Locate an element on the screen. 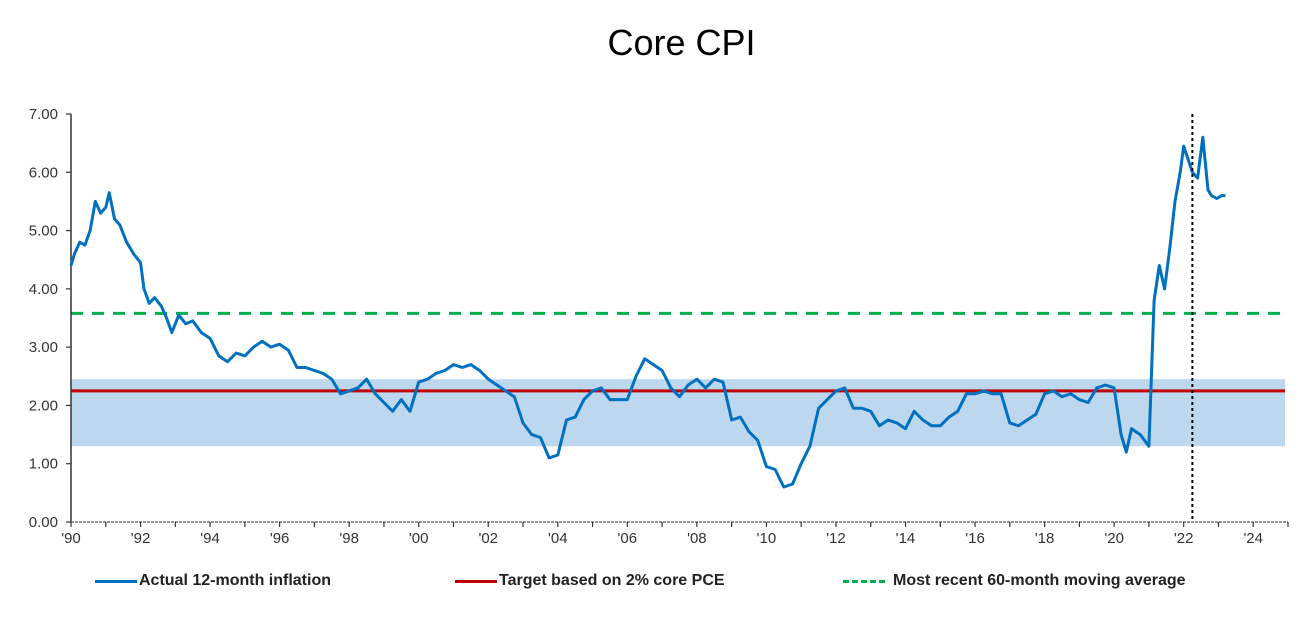 This screenshot has height=627, width=1309. x-tick-label: '98 is located at coordinates (349, 538).